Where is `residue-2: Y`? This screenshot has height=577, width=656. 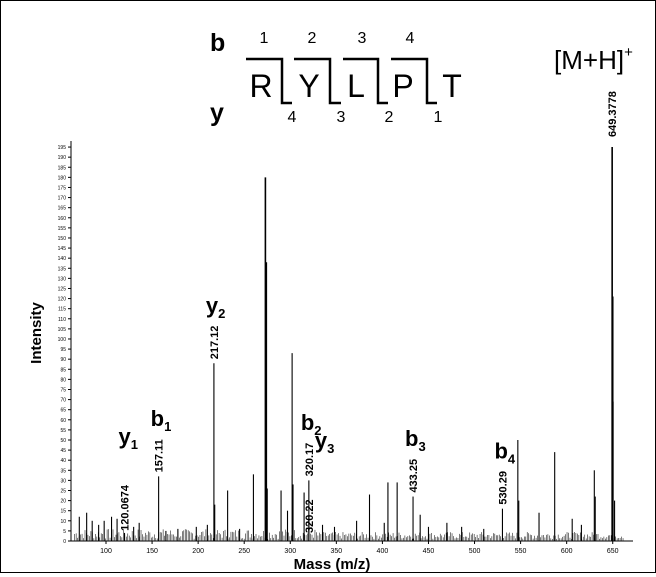
residue-2: Y is located at coordinates (308, 86).